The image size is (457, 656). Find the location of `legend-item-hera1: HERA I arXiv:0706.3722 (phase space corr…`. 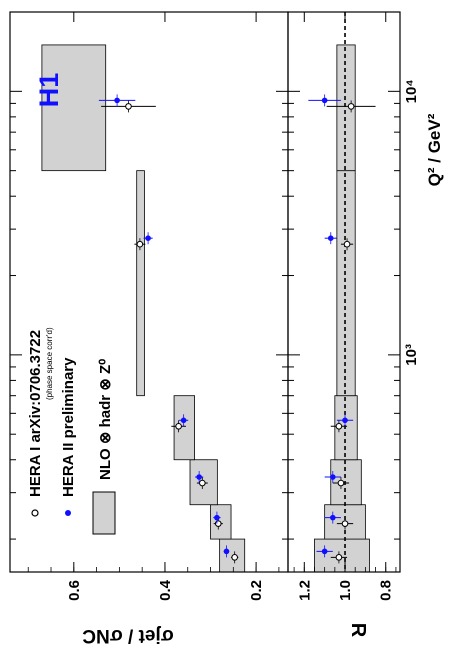

legend-item-hera1: HERA I arXiv:0706.3722 (phase space corr… is located at coordinates (40, 422).